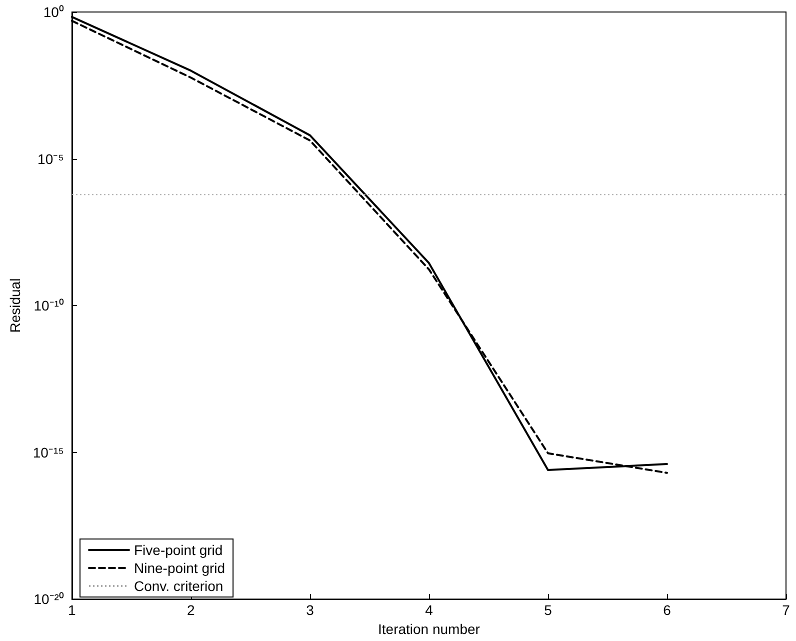 This screenshot has height=641, width=796. What do you see at coordinates (786, 610) in the screenshot?
I see `x-tick-label: 7` at bounding box center [786, 610].